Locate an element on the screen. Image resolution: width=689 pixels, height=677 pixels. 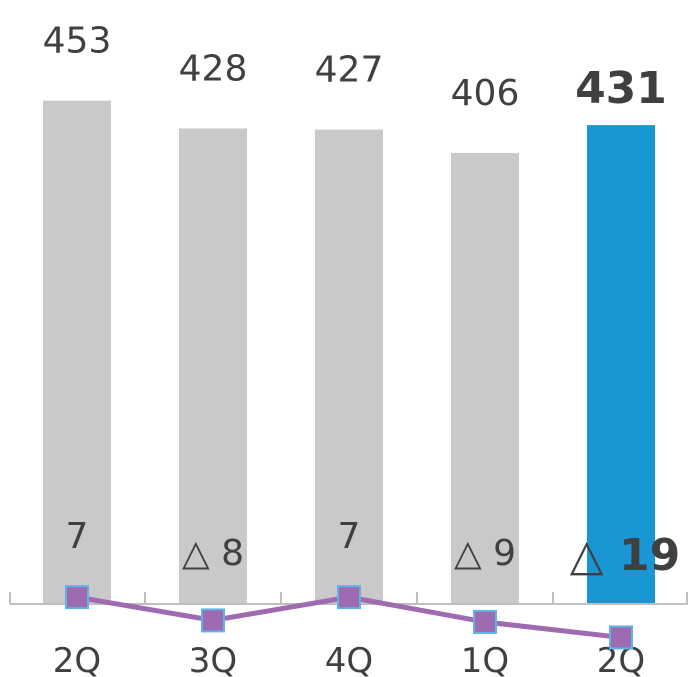
x-tick-label: 3Q is located at coordinates (213, 659).